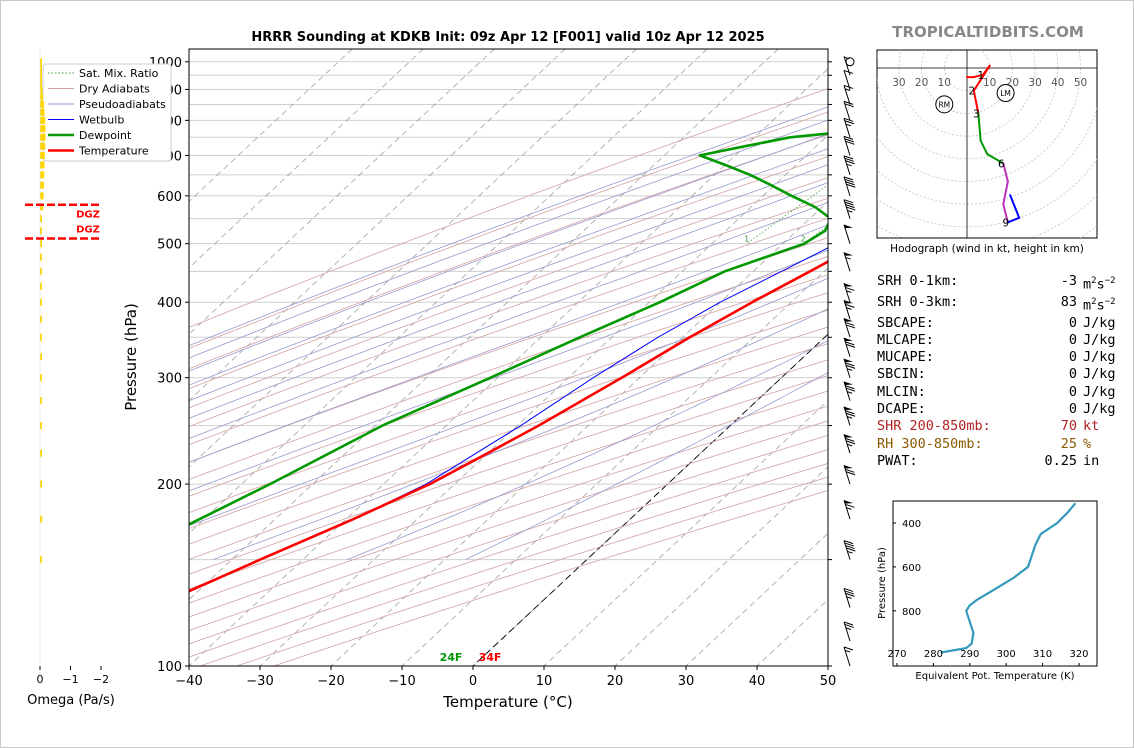  I want to click on parameter-label: SHR 200-850mb:, so click(934, 426).